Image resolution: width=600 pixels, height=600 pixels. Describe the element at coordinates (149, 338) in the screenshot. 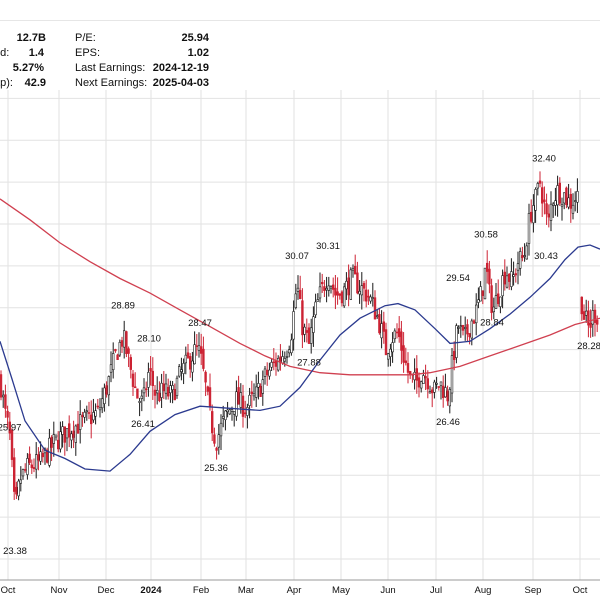

I see `price-annotation: 28.10` at that location.